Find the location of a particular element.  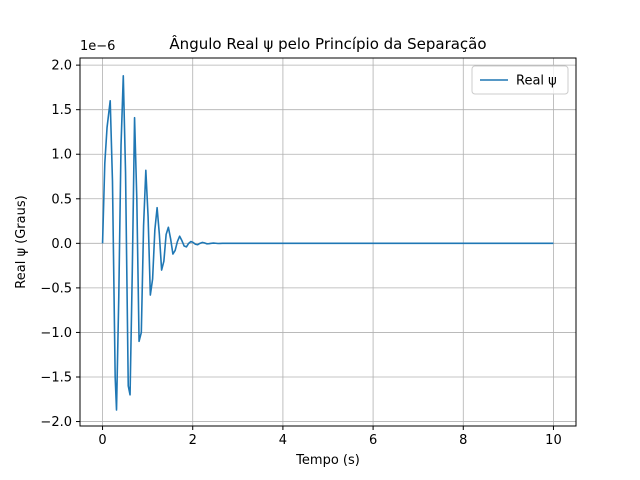

x-axis-label: Tempo (s) is located at coordinates (327, 460).